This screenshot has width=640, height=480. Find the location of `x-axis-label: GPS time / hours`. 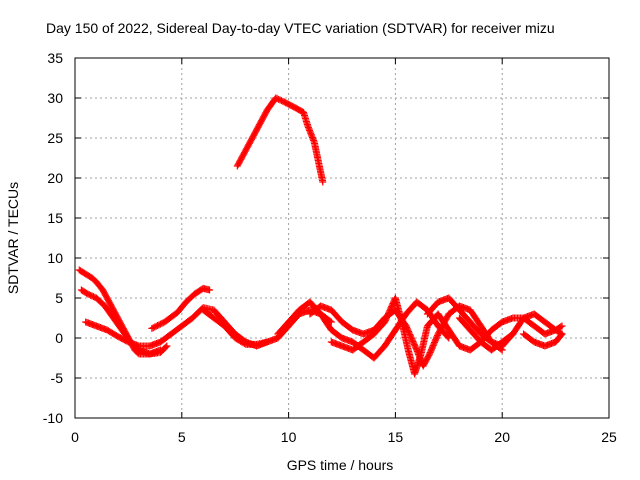

x-axis-label: GPS time / hours is located at coordinates (340, 465).